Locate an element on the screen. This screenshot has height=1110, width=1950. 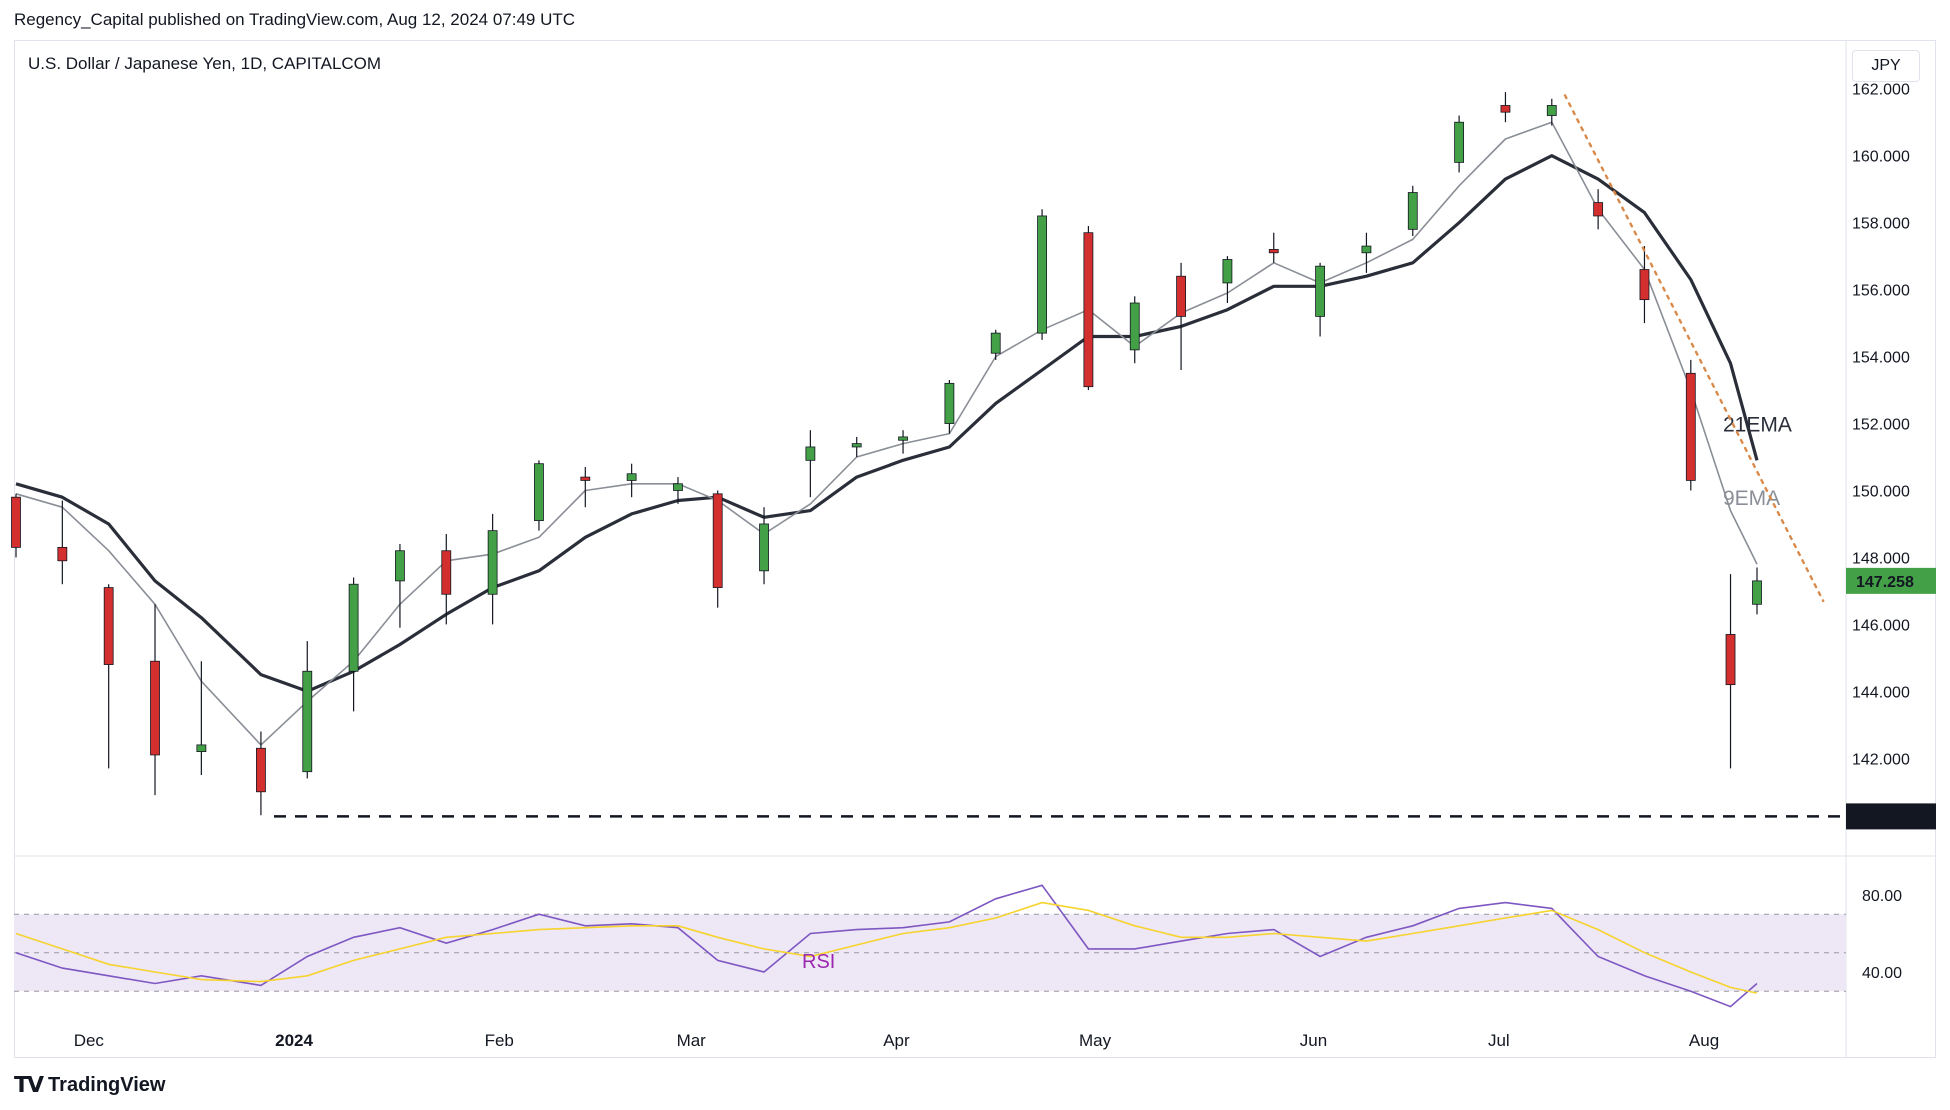
last-price-tag is located at coordinates (1891, 580).